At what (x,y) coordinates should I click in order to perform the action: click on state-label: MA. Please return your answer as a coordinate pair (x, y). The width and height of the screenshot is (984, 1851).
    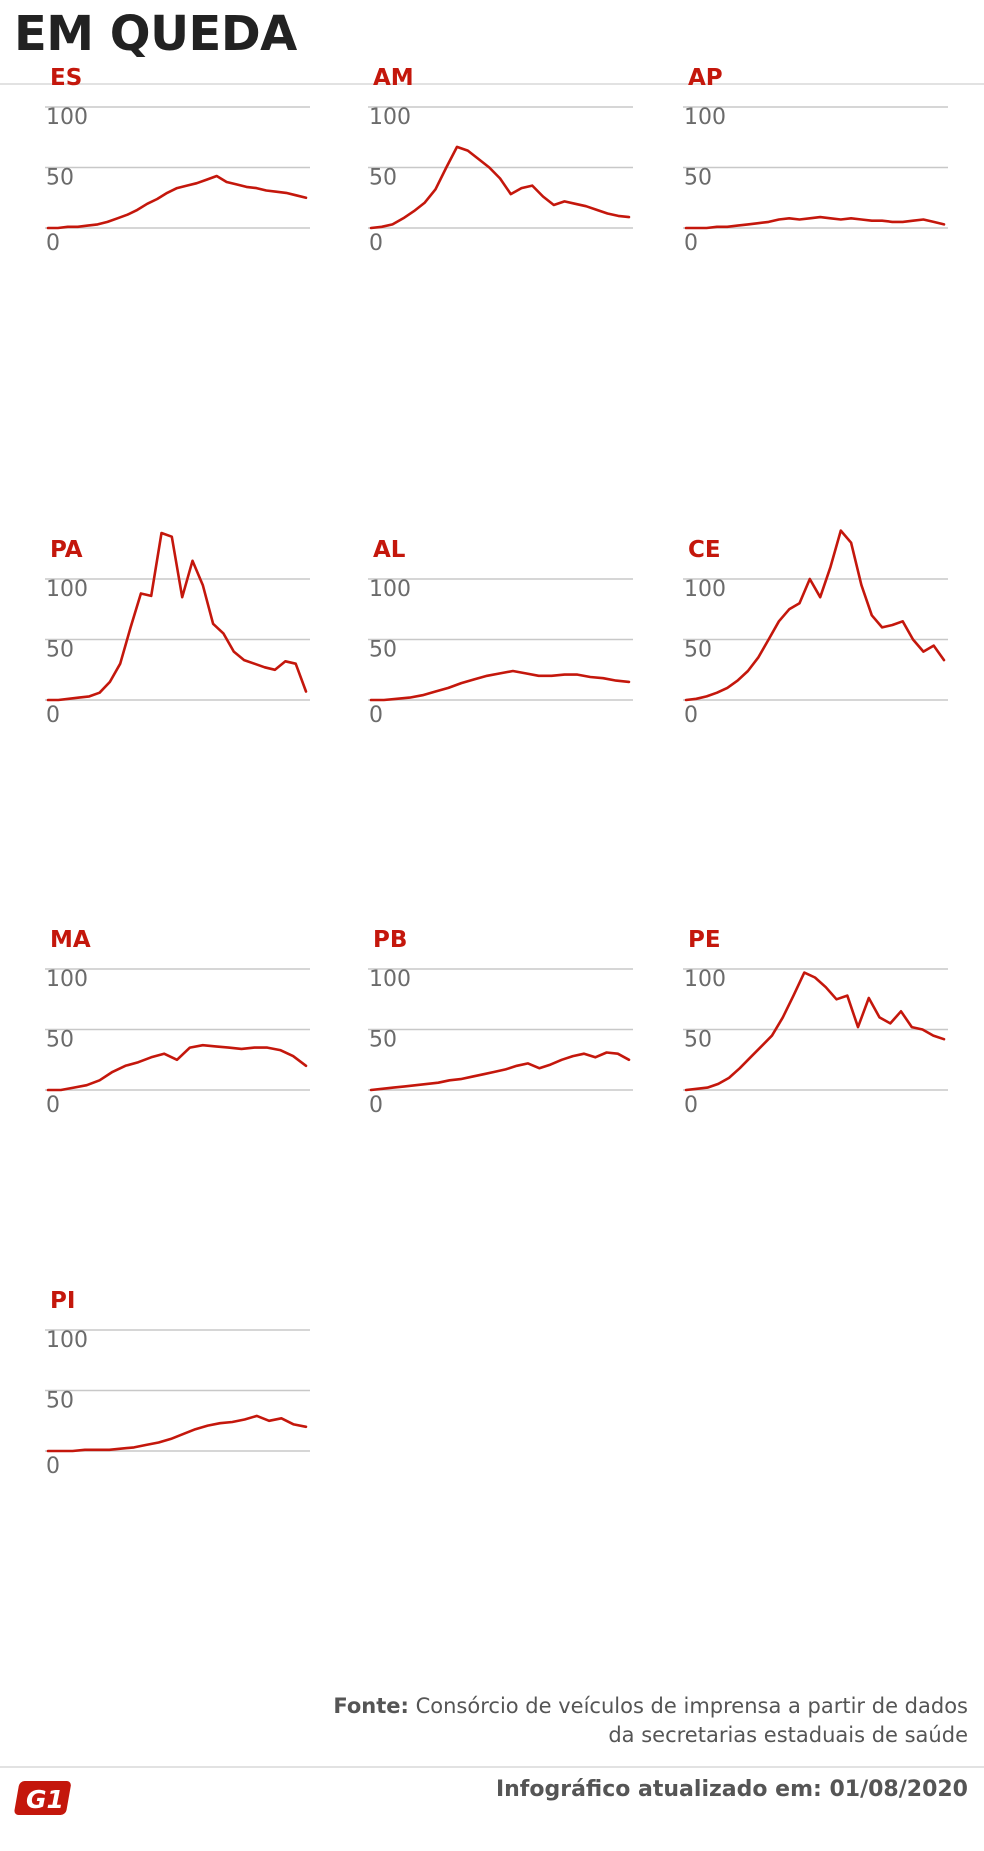
    Looking at the image, I should click on (70, 940).